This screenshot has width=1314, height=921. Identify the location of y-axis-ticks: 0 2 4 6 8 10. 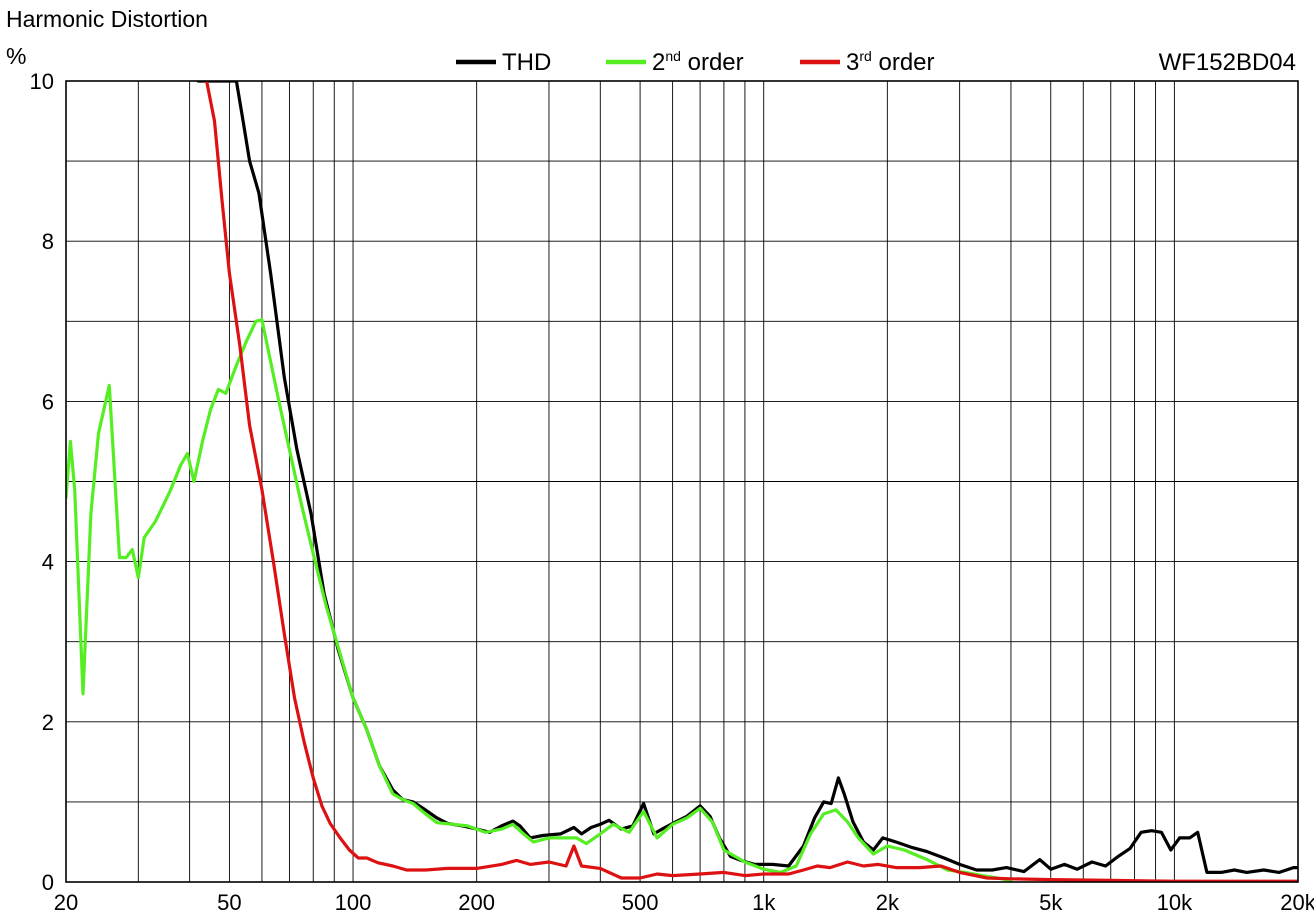
(42, 482).